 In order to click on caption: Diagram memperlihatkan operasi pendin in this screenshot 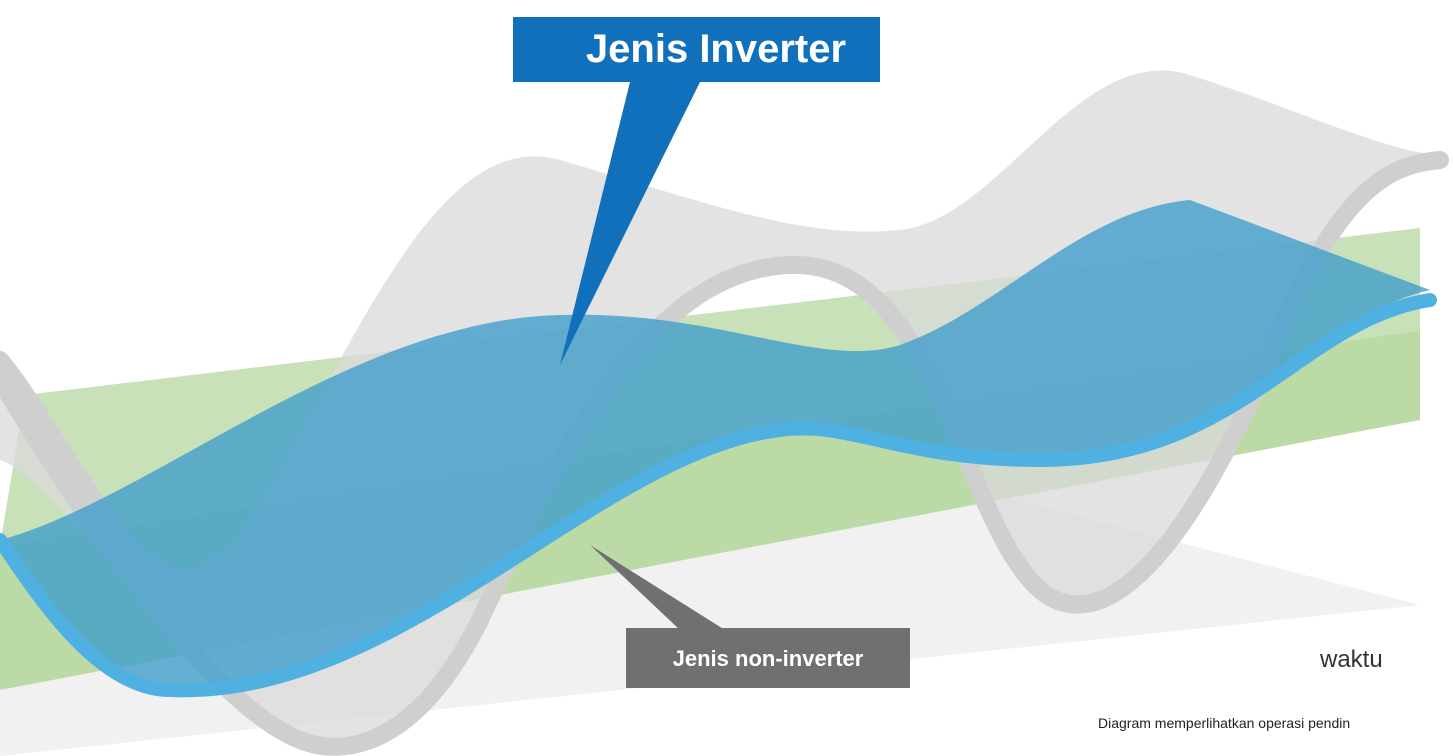, I will do `click(1224, 723)`.